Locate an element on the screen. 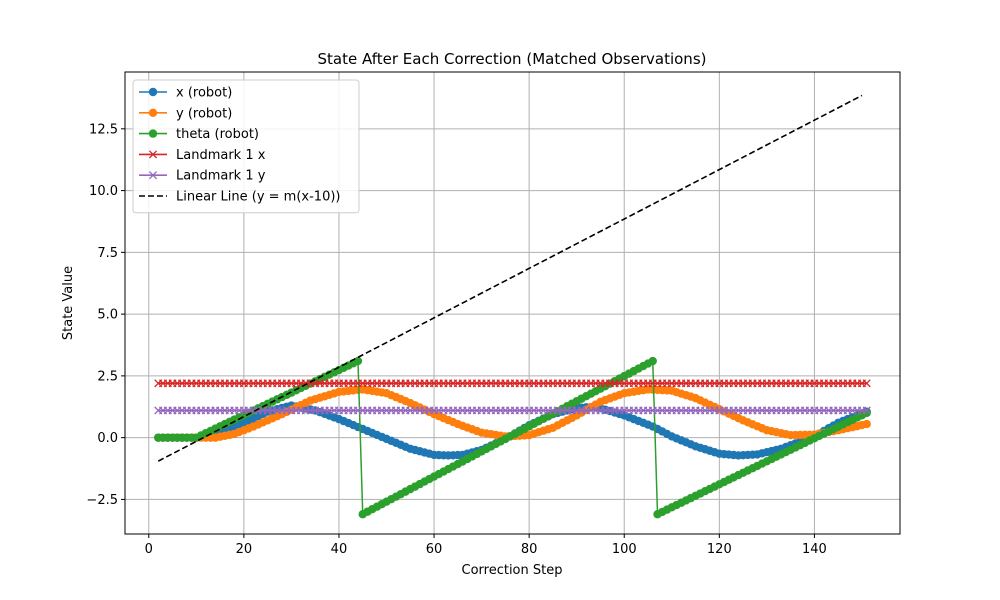  legend-entry: Linear Line (y = m(x-10)) is located at coordinates (240, 197).